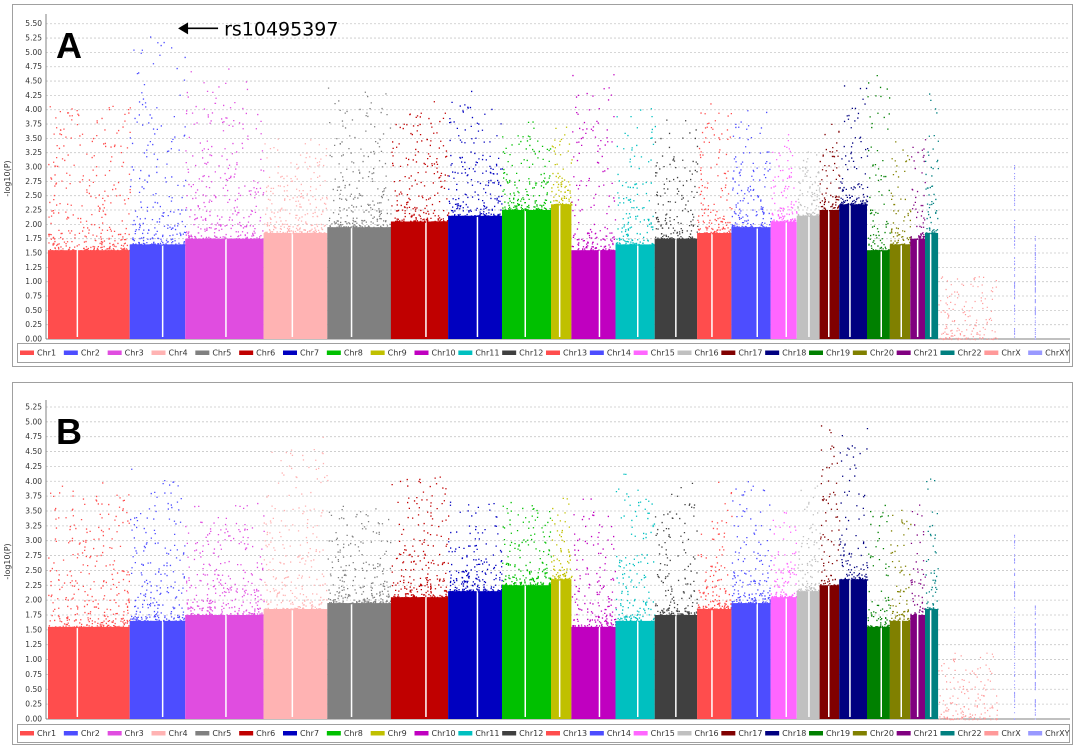 The image size is (1084, 752). What do you see at coordinates (829, 353) in the screenshot?
I see `legend-item-chr19: Chr19` at bounding box center [829, 353].